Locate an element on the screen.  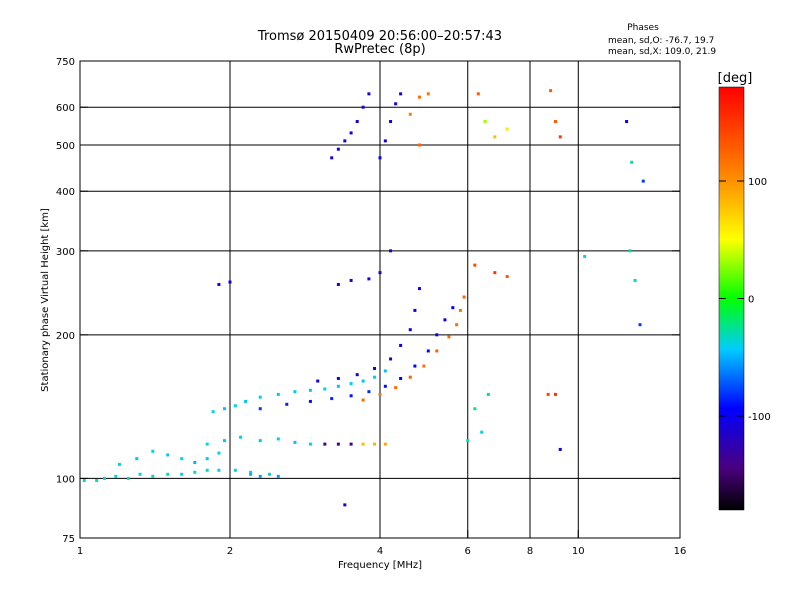
x-tick-label: 2 is located at coordinates (230, 551).